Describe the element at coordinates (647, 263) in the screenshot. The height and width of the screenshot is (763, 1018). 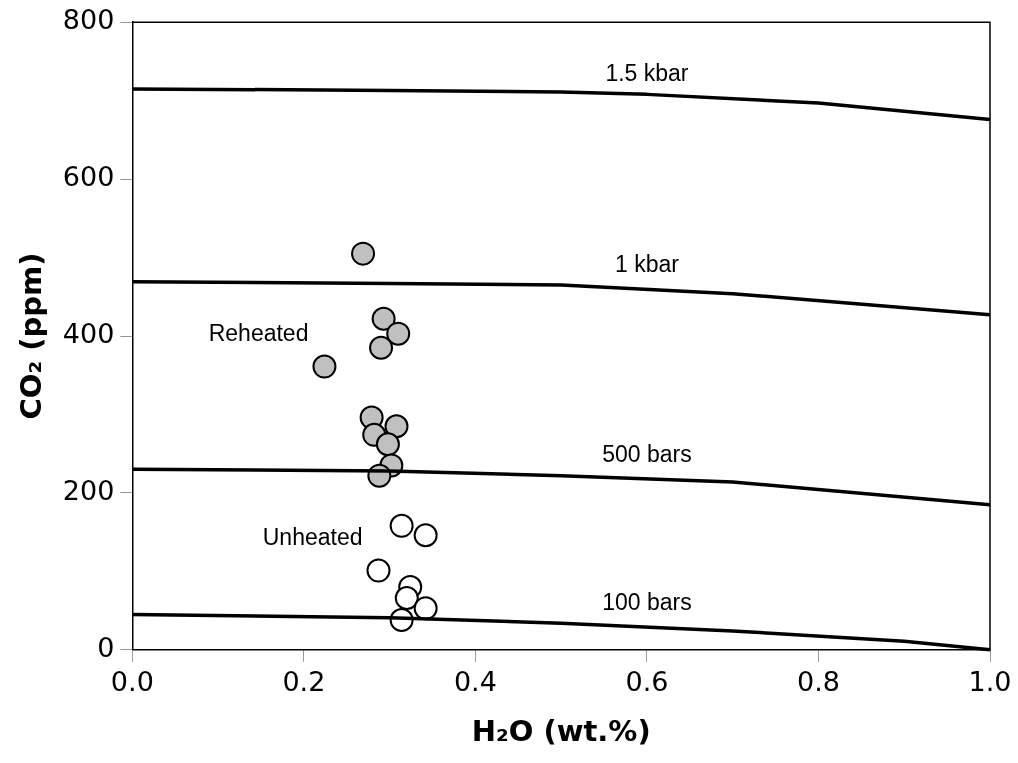
I see `series-label: 1 kbar` at that location.